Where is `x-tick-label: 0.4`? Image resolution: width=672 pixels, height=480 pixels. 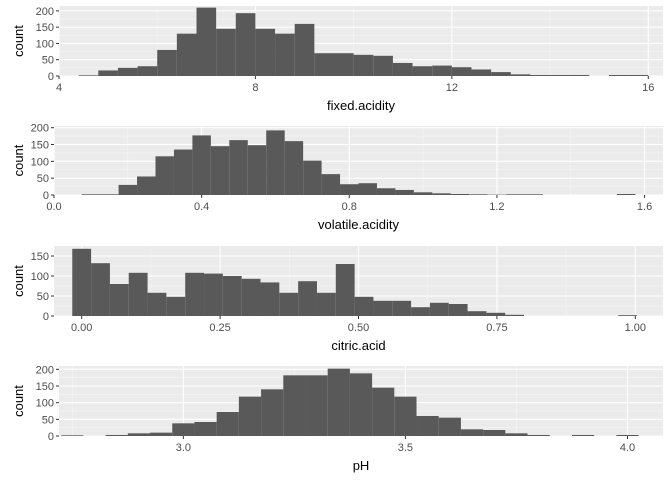 x-tick-label: 0.4 is located at coordinates (201, 207).